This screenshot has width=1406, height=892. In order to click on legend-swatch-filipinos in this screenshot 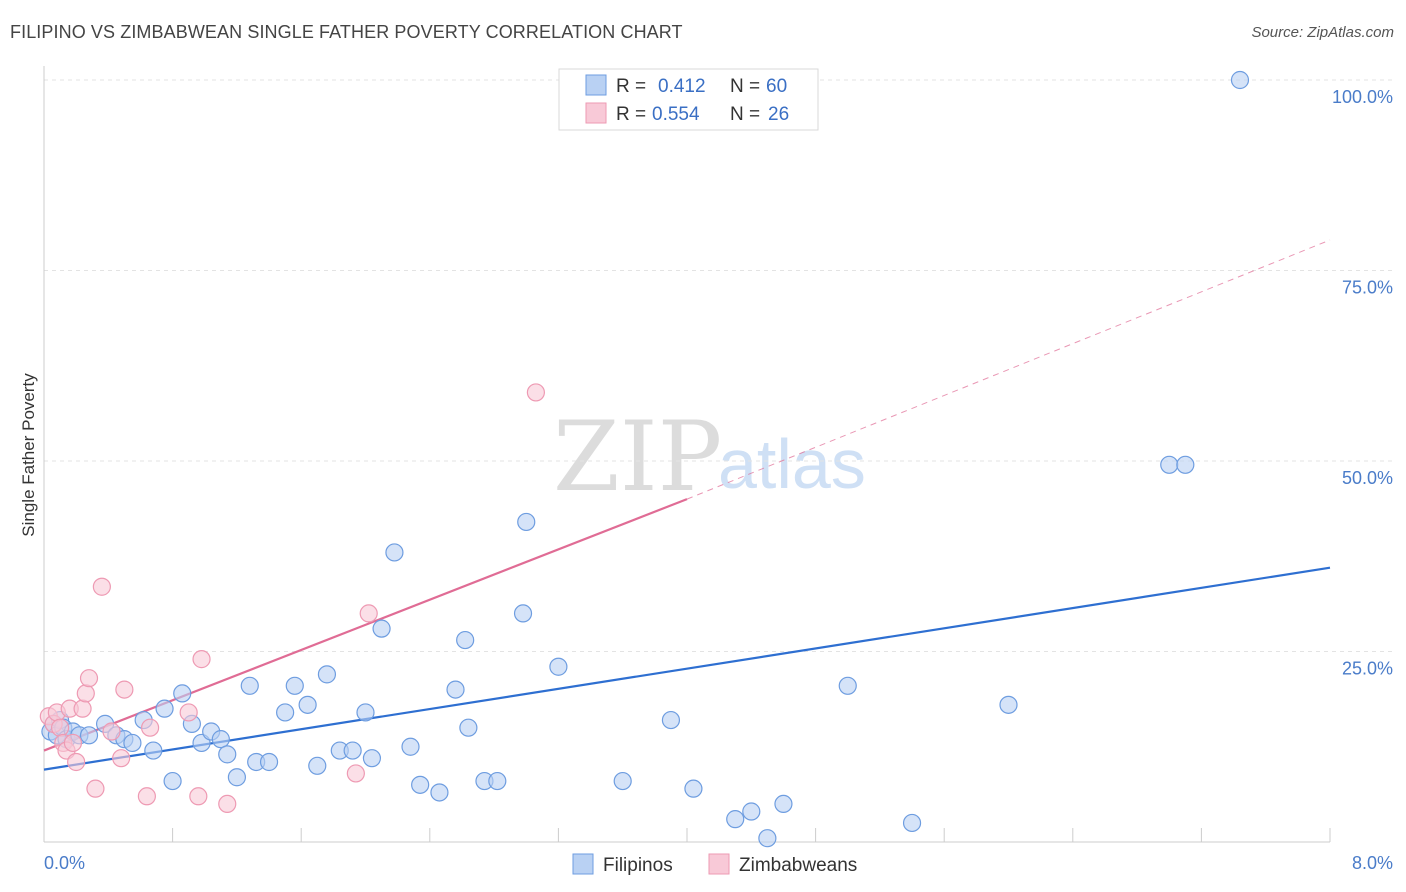, I will do `click(596, 85)`.